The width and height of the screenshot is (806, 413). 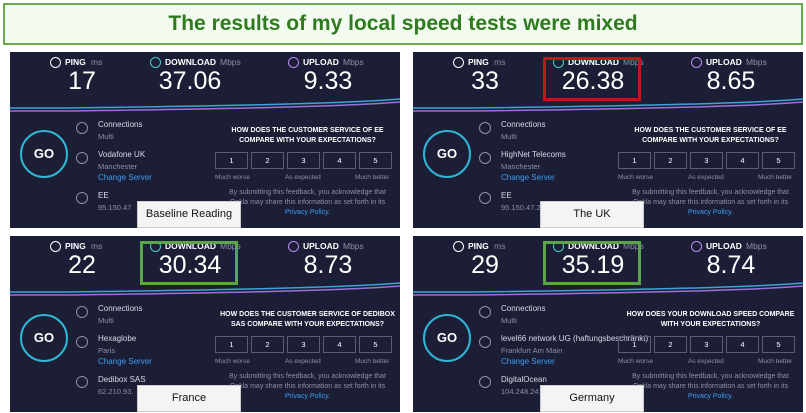 What do you see at coordinates (523, 207) in the screenshot?
I see `ip-address: 95.150.47.22` at bounding box center [523, 207].